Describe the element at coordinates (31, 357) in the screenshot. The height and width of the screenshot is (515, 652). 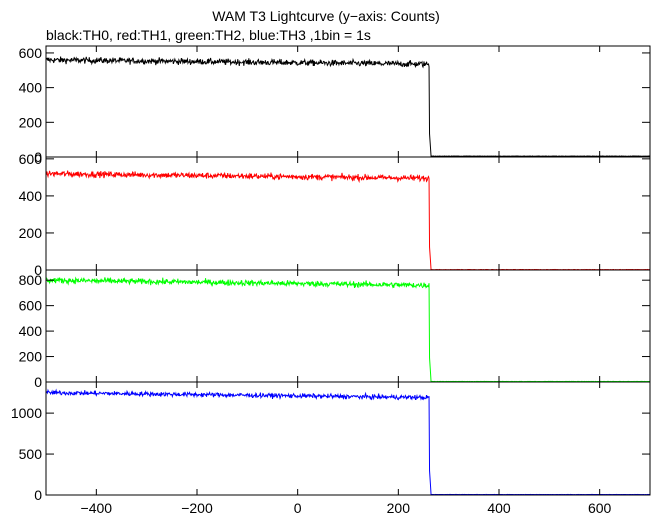
I see `y-tick-label-2-1: 200` at that location.